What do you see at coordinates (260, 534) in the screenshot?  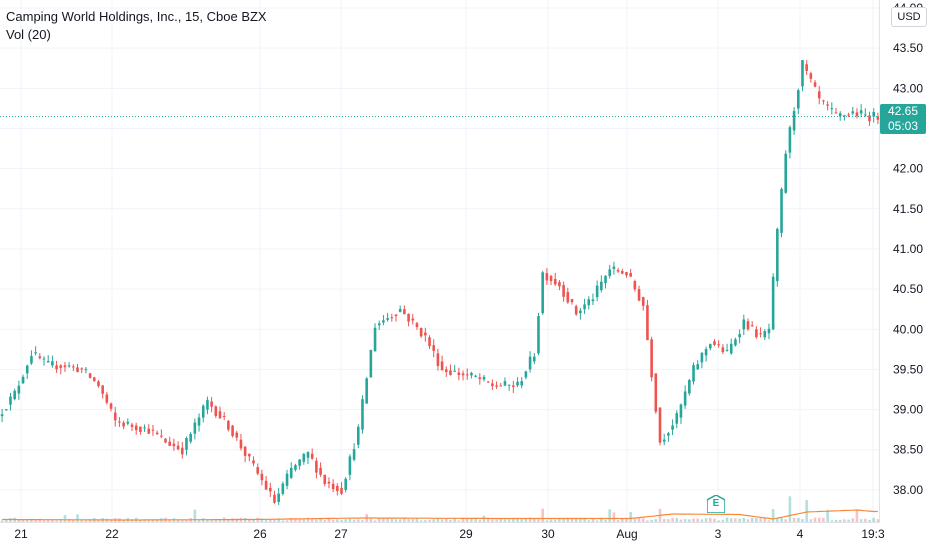 I see `time-tick-label: 26` at bounding box center [260, 534].